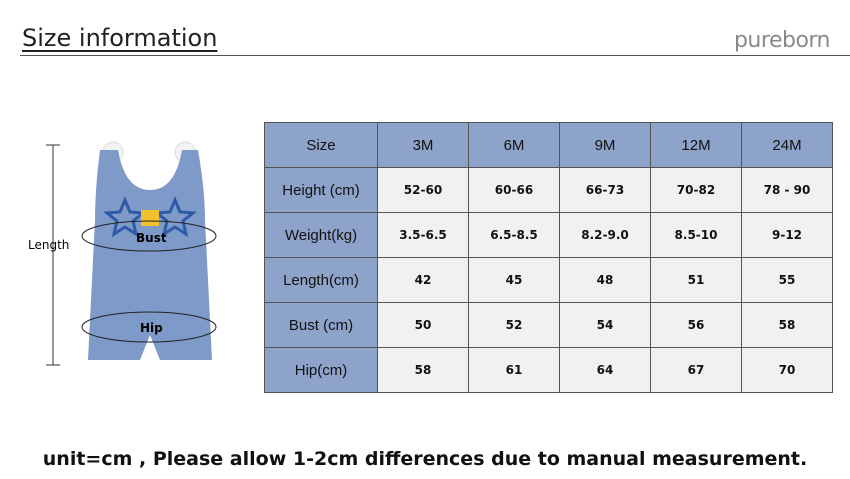 The width and height of the screenshot is (850, 479). I want to click on header-cell: 6M, so click(514, 145).